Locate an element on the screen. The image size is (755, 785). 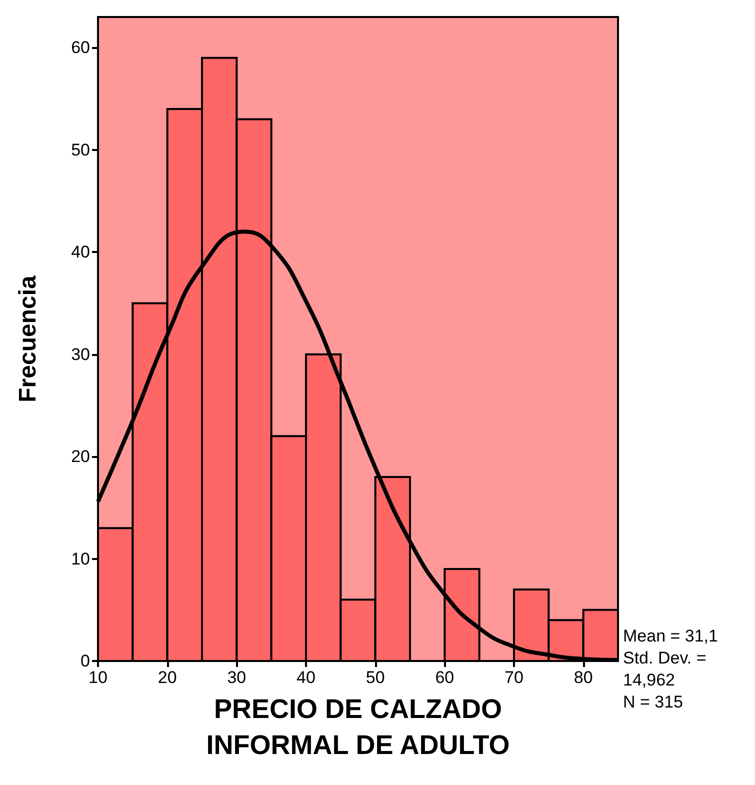
x-tick-label: 40 is located at coordinates (306, 677).